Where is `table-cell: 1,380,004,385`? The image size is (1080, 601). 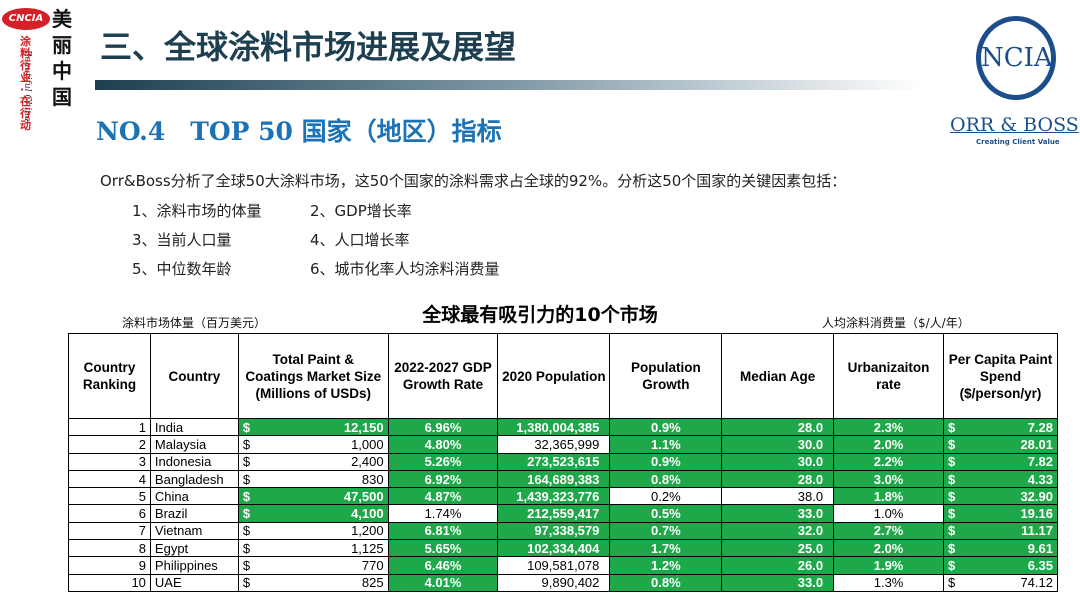
table-cell: 1,380,004,385 is located at coordinates (554, 427).